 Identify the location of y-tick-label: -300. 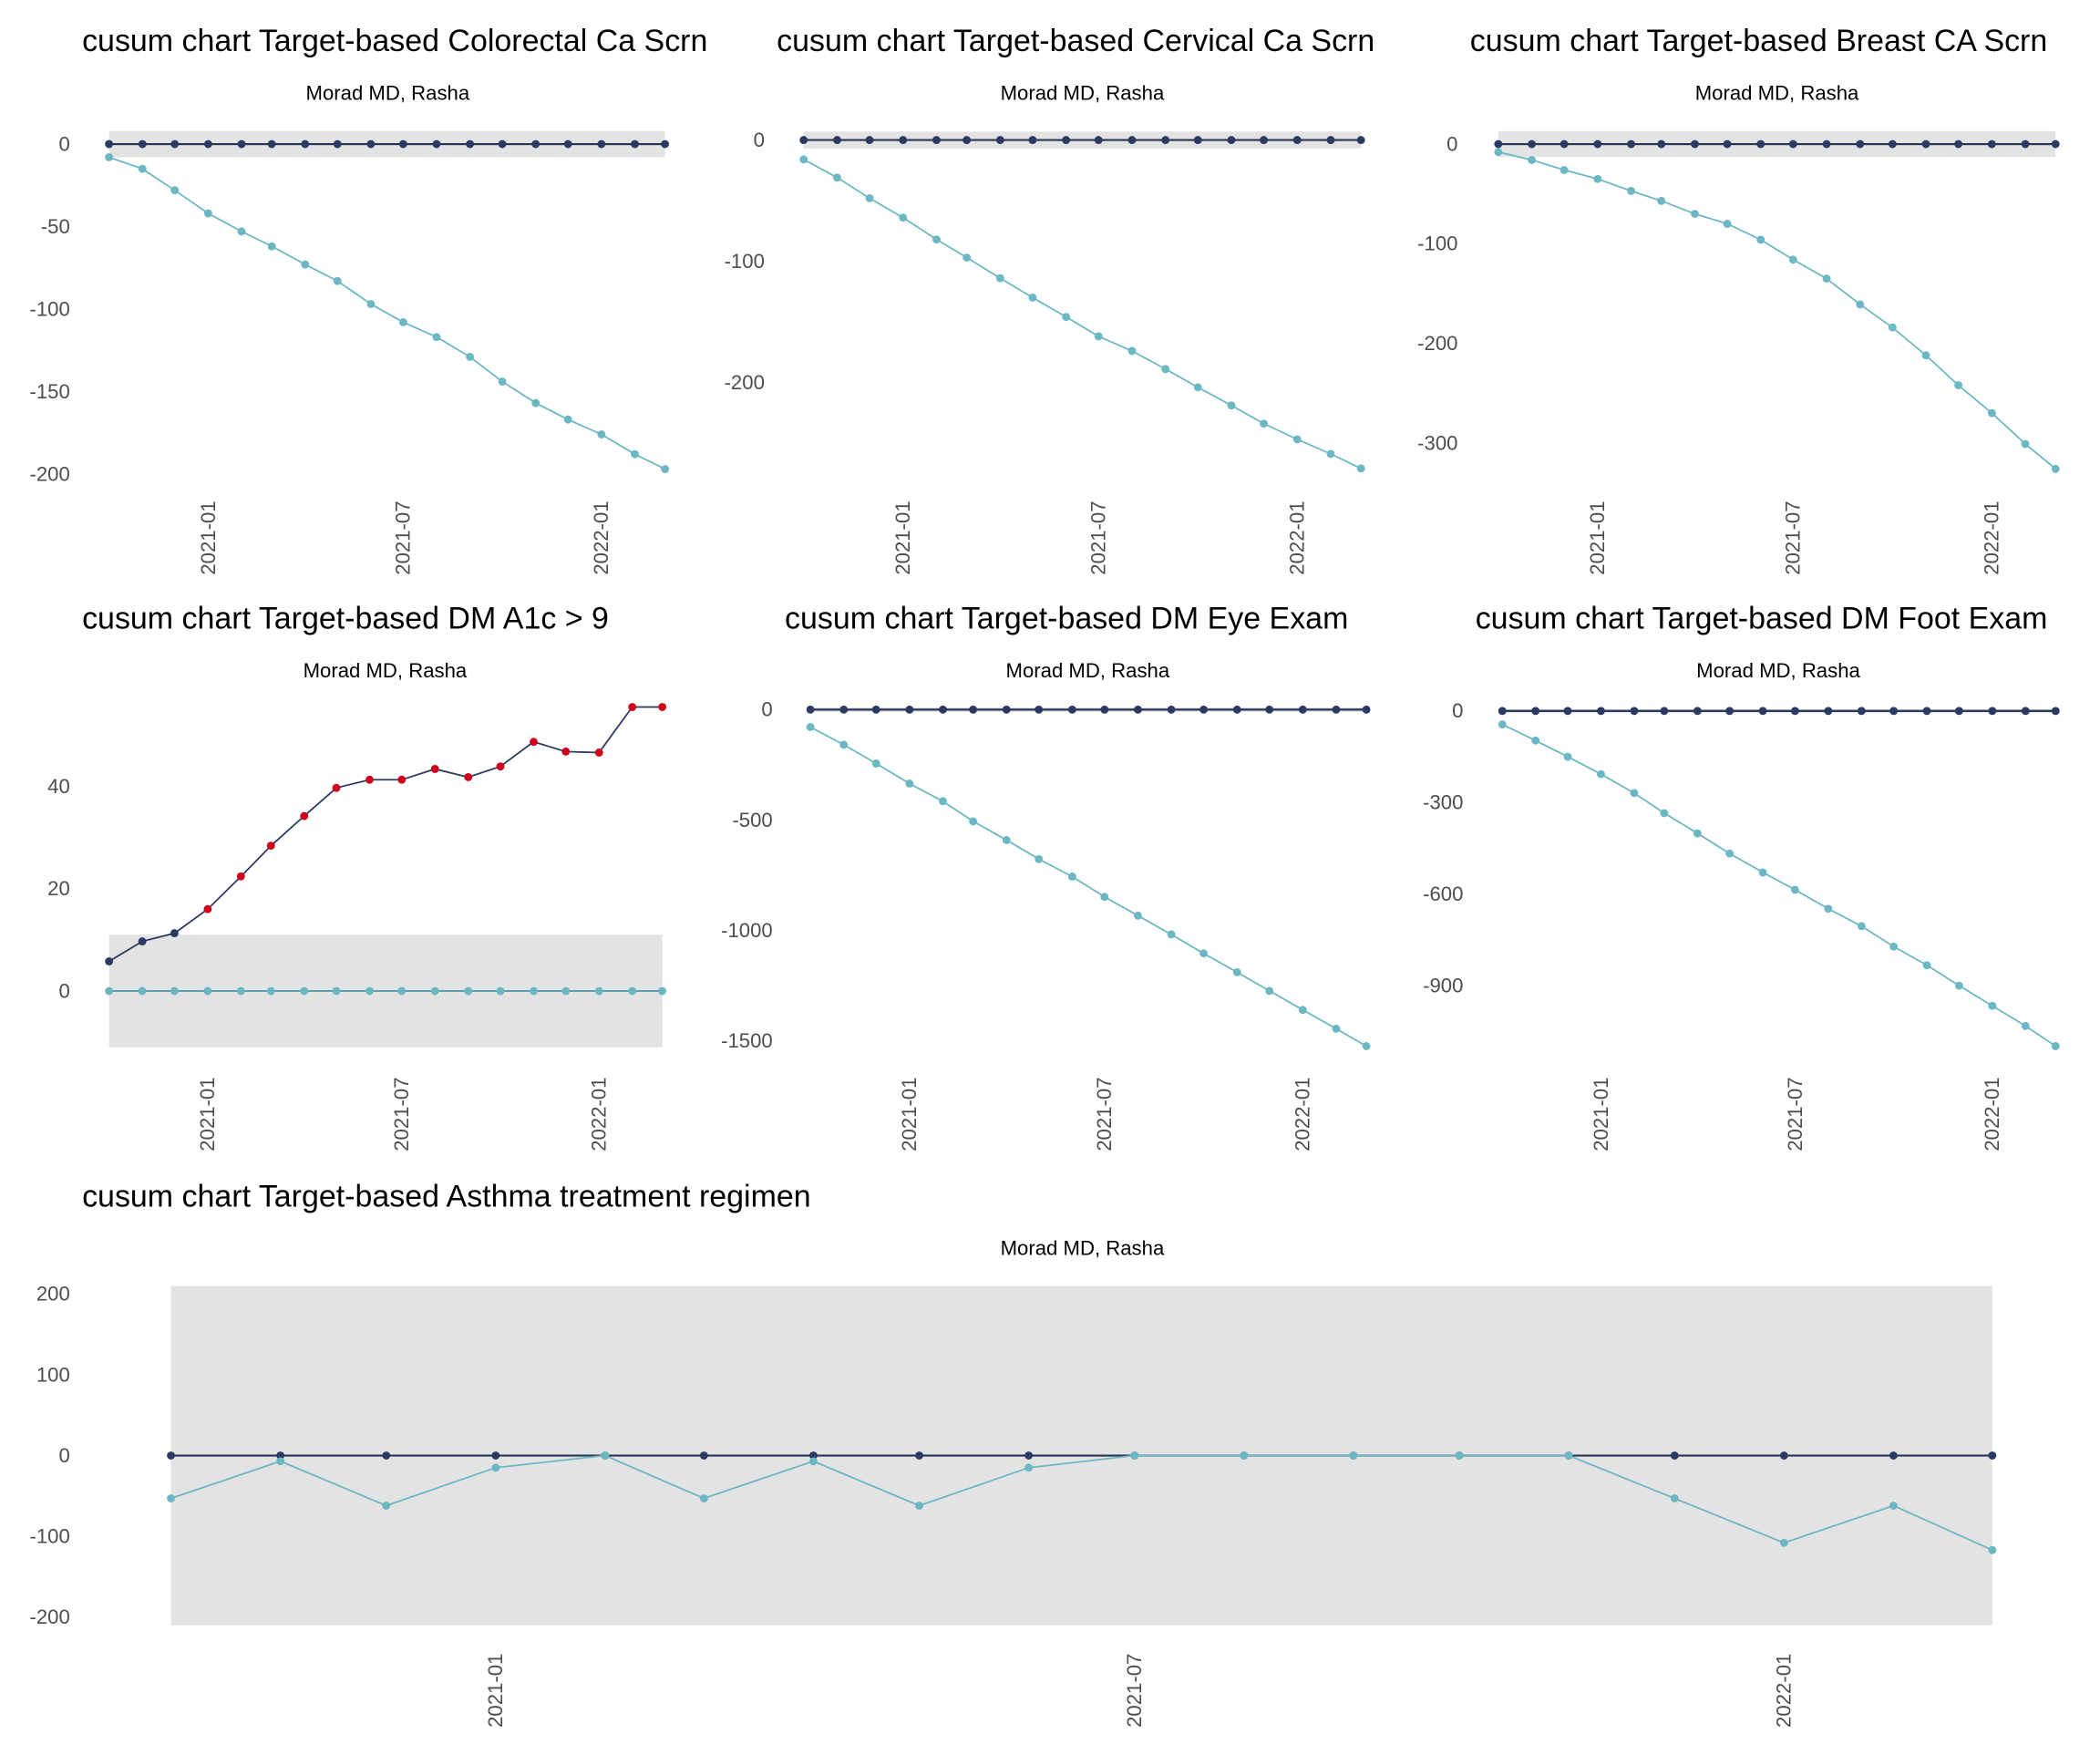
(1437, 442).